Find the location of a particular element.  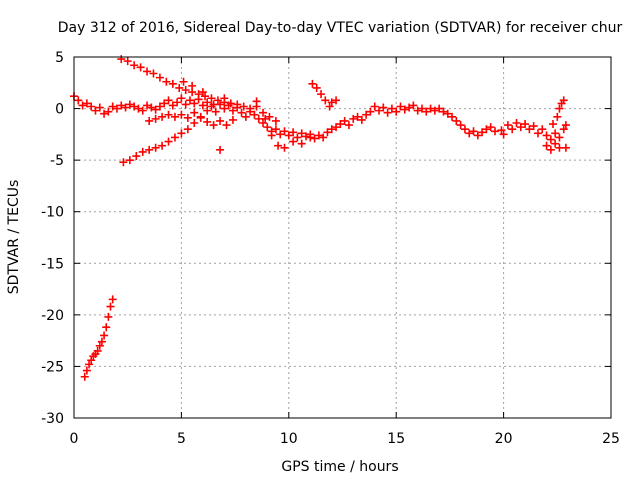

y-tick-label: 5 is located at coordinates (59, 58).